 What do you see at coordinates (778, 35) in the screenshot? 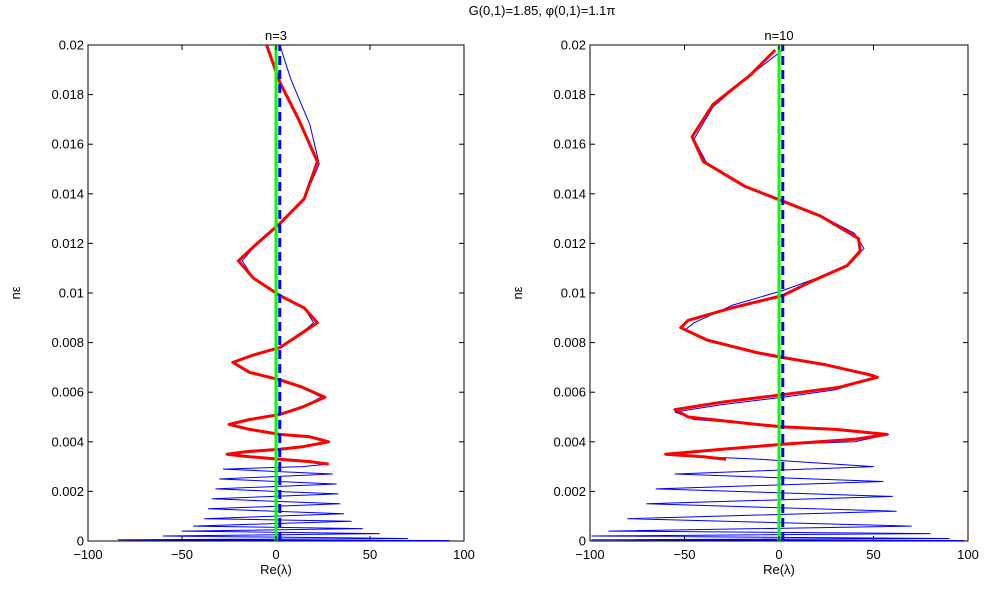
I see `chart-title: n=10` at bounding box center [778, 35].